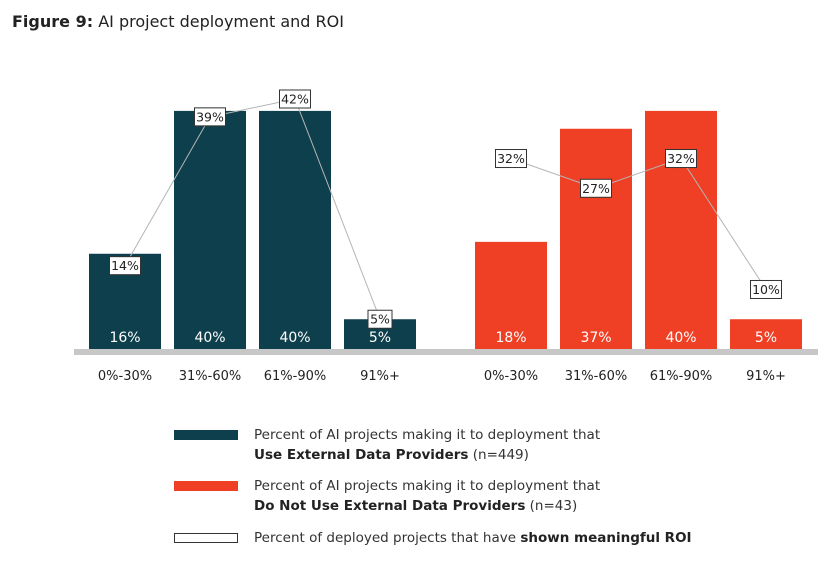 This screenshot has width=840, height=566. Describe the element at coordinates (510, 338) in the screenshot. I see `bar-value-label: 18%` at that location.